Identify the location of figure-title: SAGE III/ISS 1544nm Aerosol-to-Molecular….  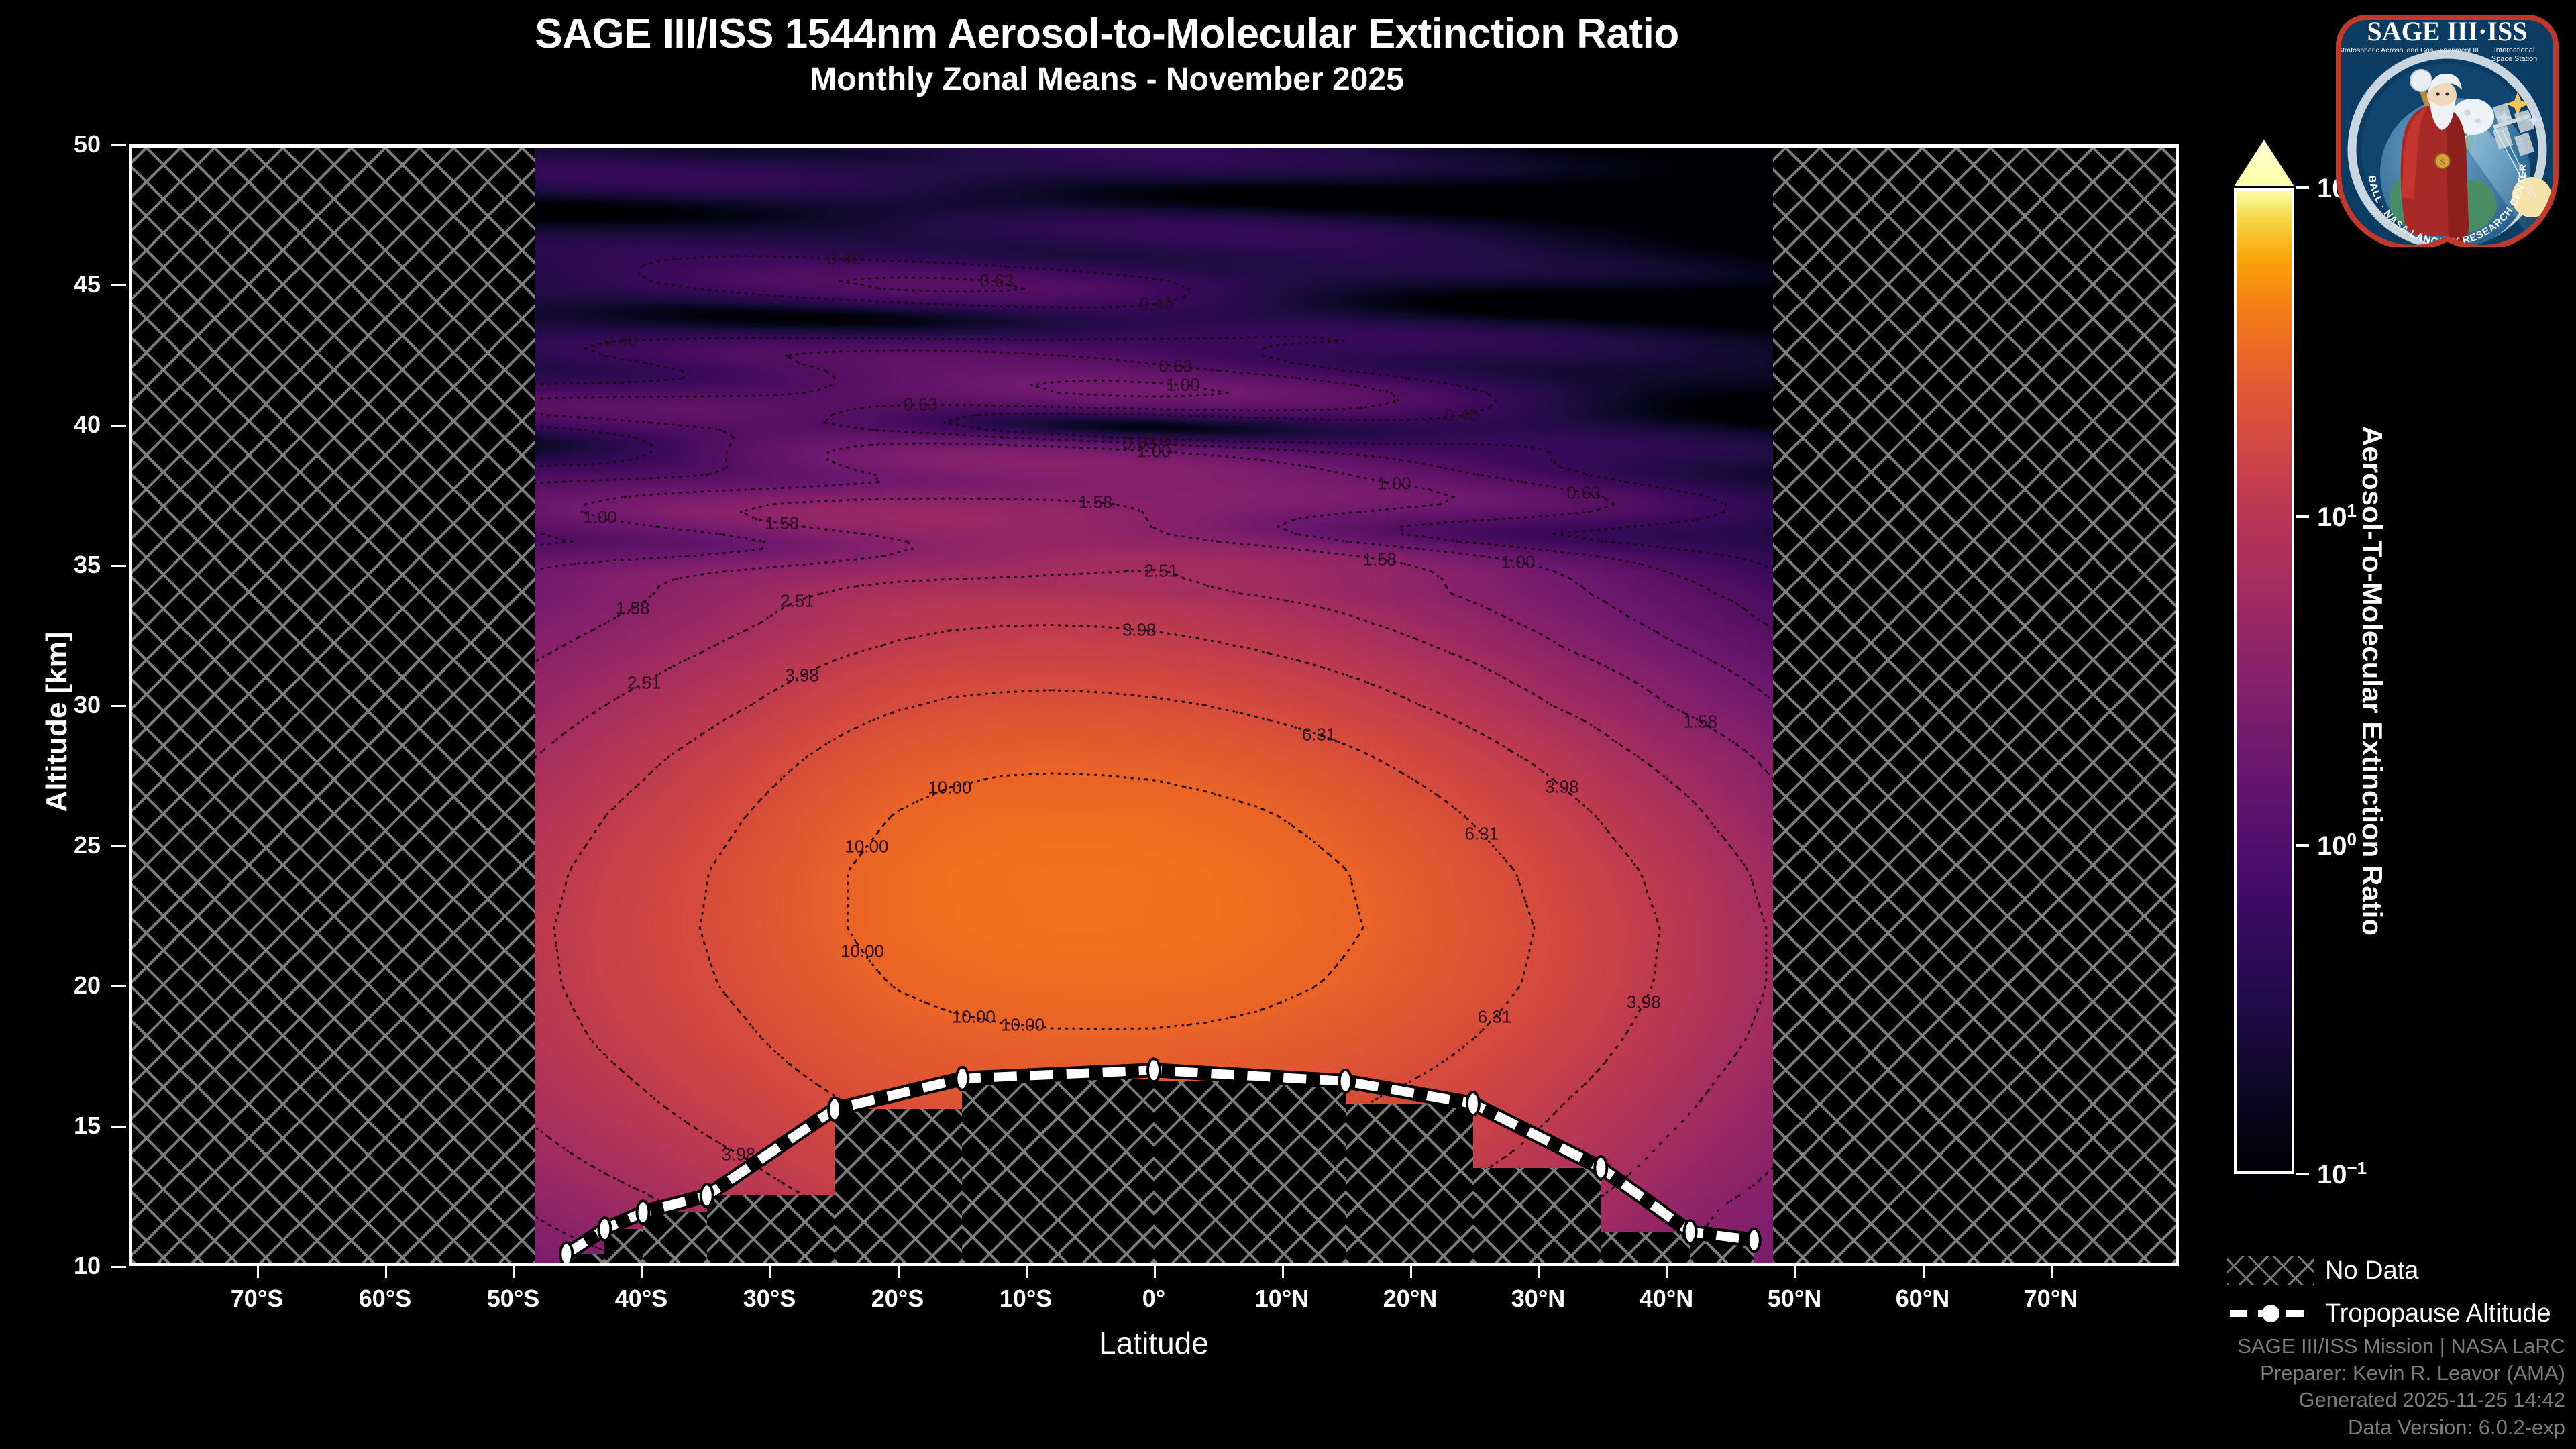
(1107, 34).